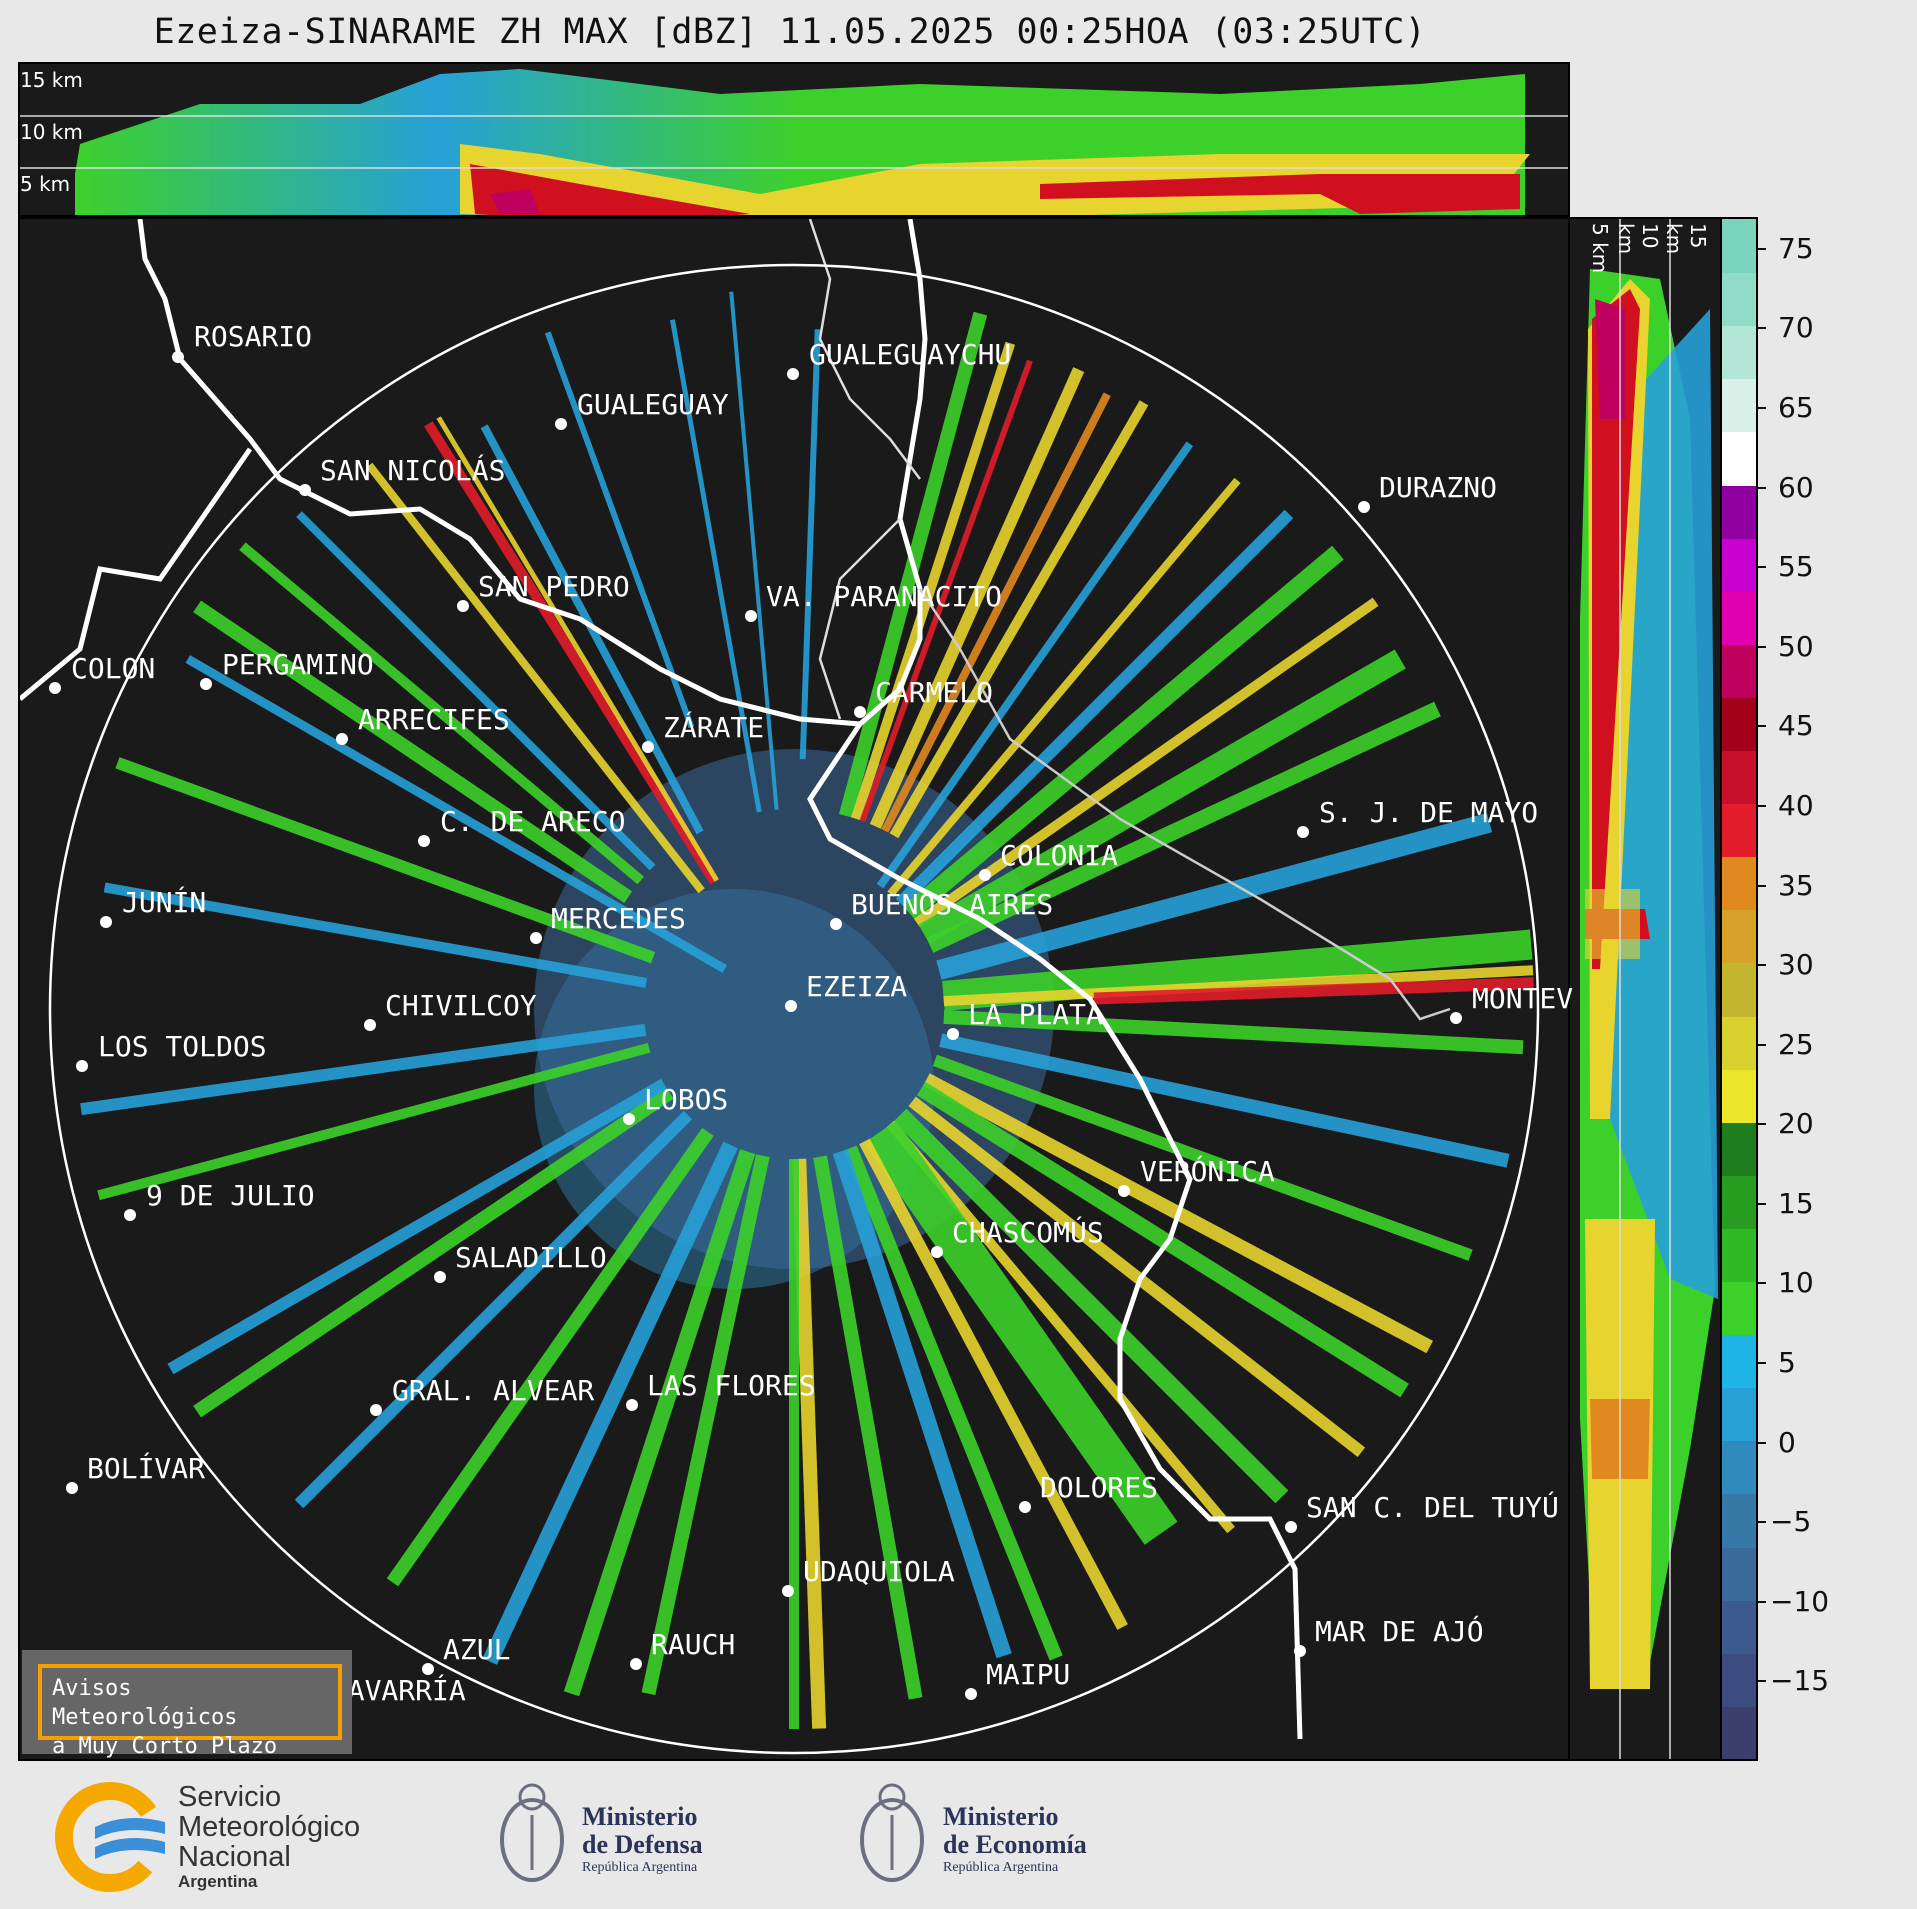  I want to click on colorbar, so click(1739, 989).